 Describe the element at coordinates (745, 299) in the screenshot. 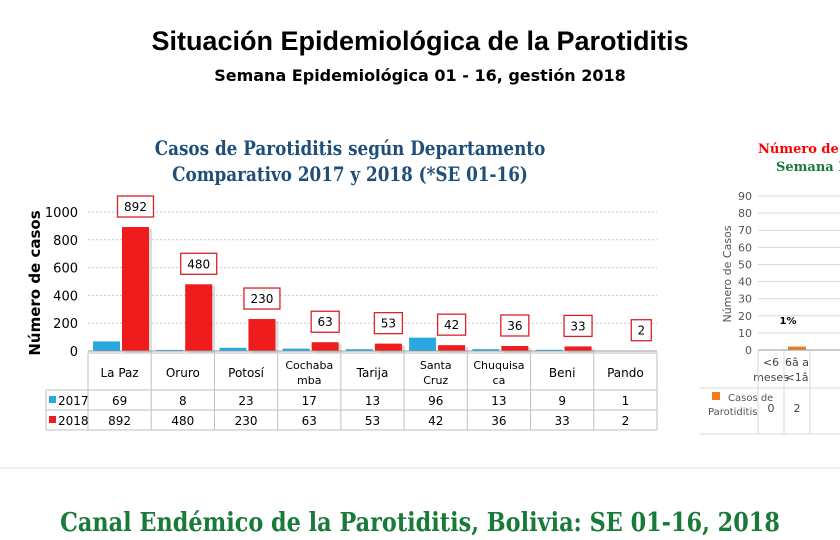

I see `y-tick-label: 30` at that location.